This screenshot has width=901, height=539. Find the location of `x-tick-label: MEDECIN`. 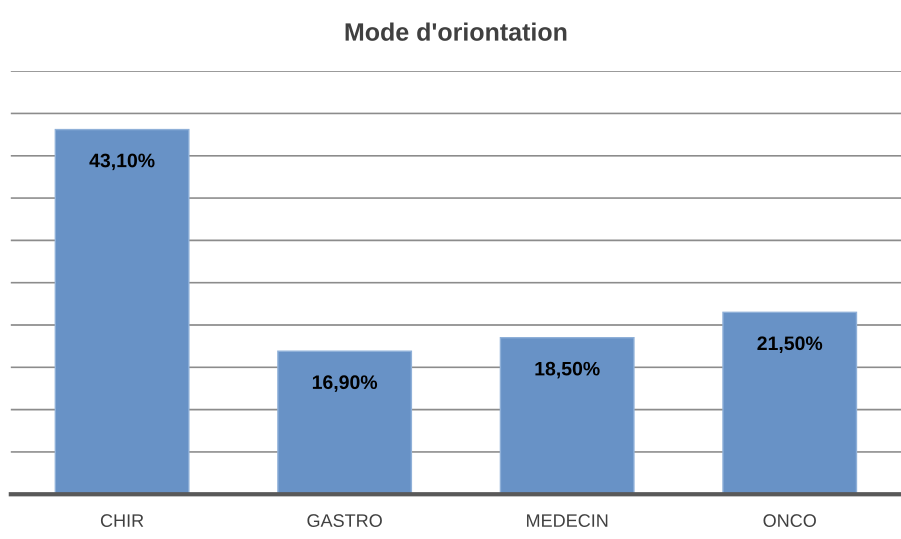

x-tick-label: MEDECIN is located at coordinates (567, 520).